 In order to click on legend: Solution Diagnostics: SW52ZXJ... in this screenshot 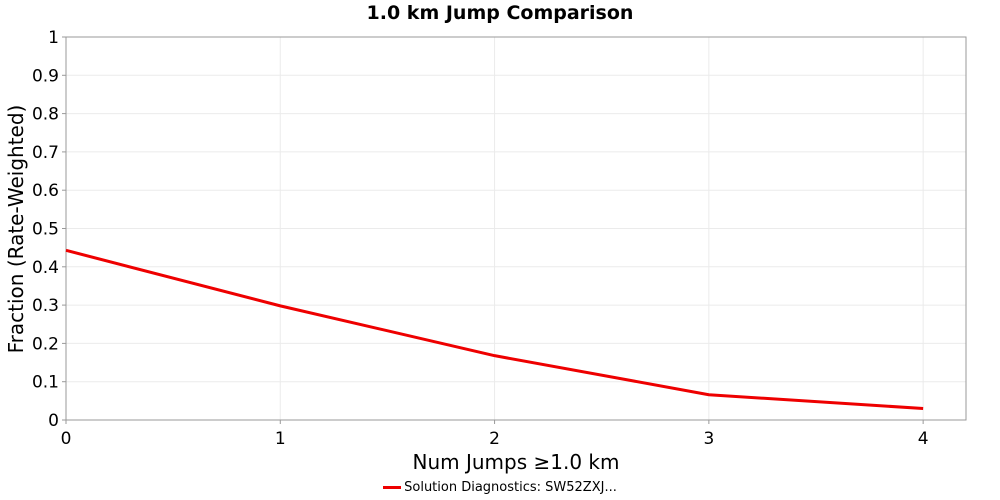, I will do `click(500, 487)`.